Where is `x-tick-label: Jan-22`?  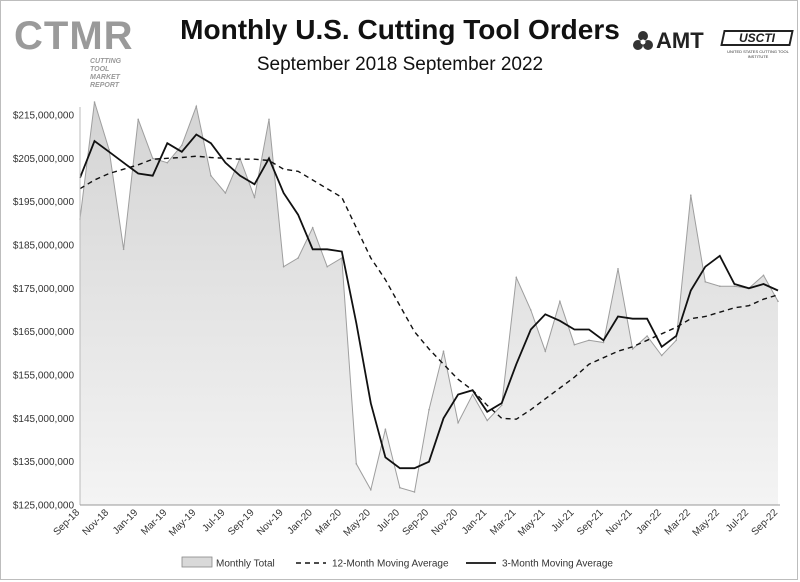 x-tick-label: Jan-22 is located at coordinates (649, 522).